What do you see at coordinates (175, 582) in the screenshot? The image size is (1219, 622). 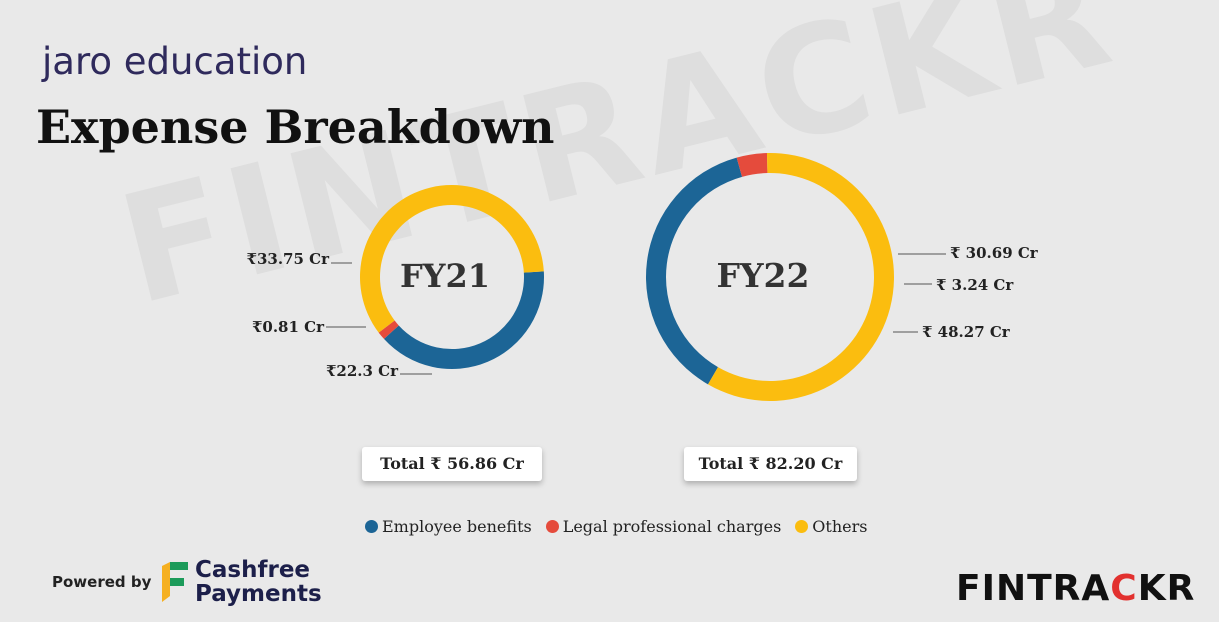 I see `cashfree-logo-icon` at bounding box center [175, 582].